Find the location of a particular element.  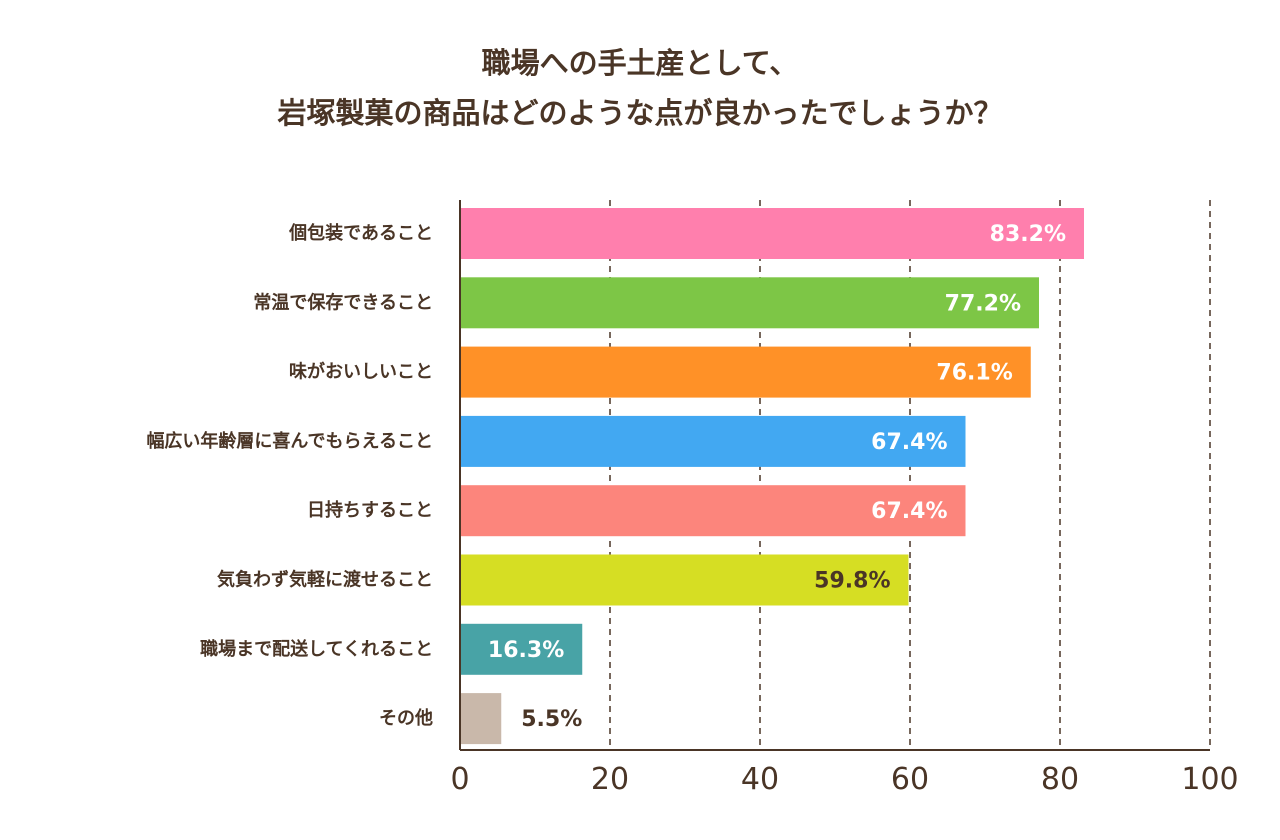

value-label-0: 83.2% is located at coordinates (1028, 234).